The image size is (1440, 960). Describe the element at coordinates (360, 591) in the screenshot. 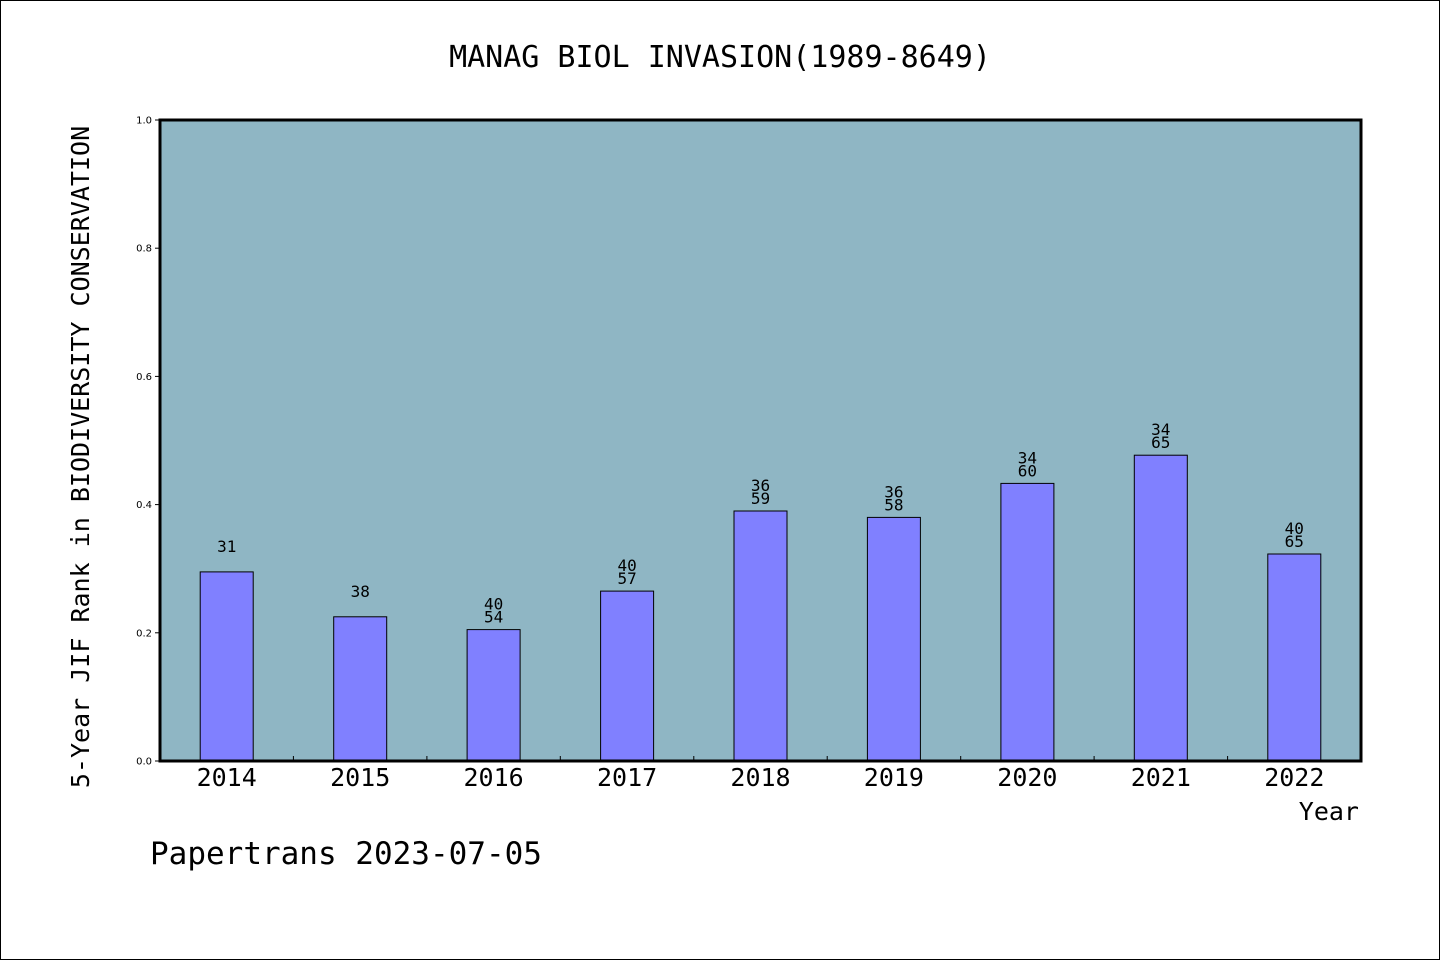

I see `bar-data-label-2015-1: 38` at that location.